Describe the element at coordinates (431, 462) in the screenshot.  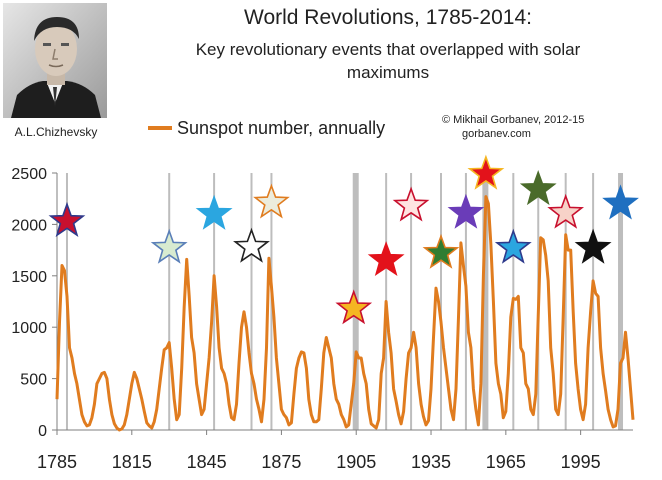
I see `x-tick-label: 1935` at that location.